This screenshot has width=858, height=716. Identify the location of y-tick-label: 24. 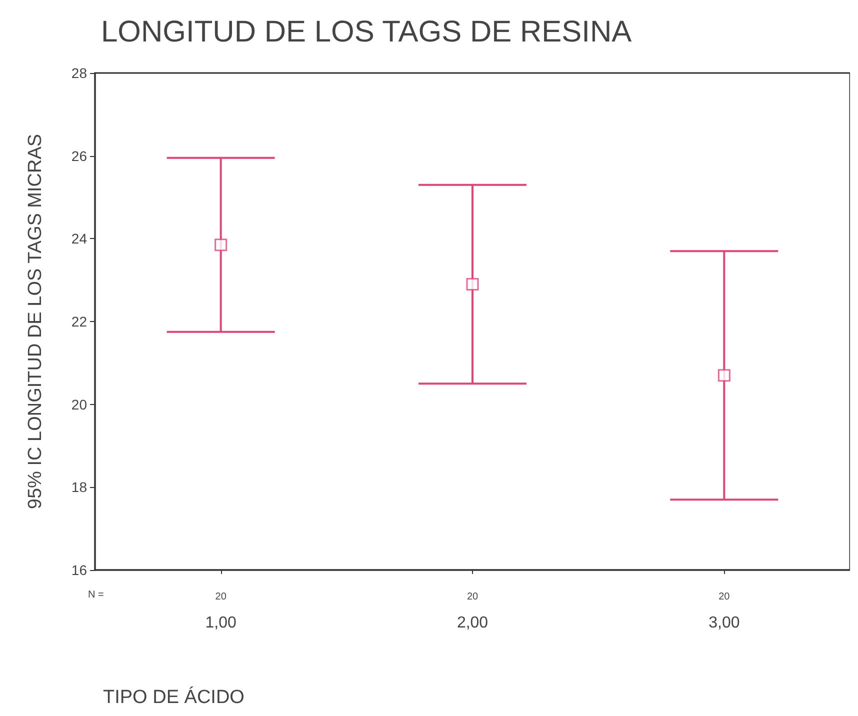
(79, 238).